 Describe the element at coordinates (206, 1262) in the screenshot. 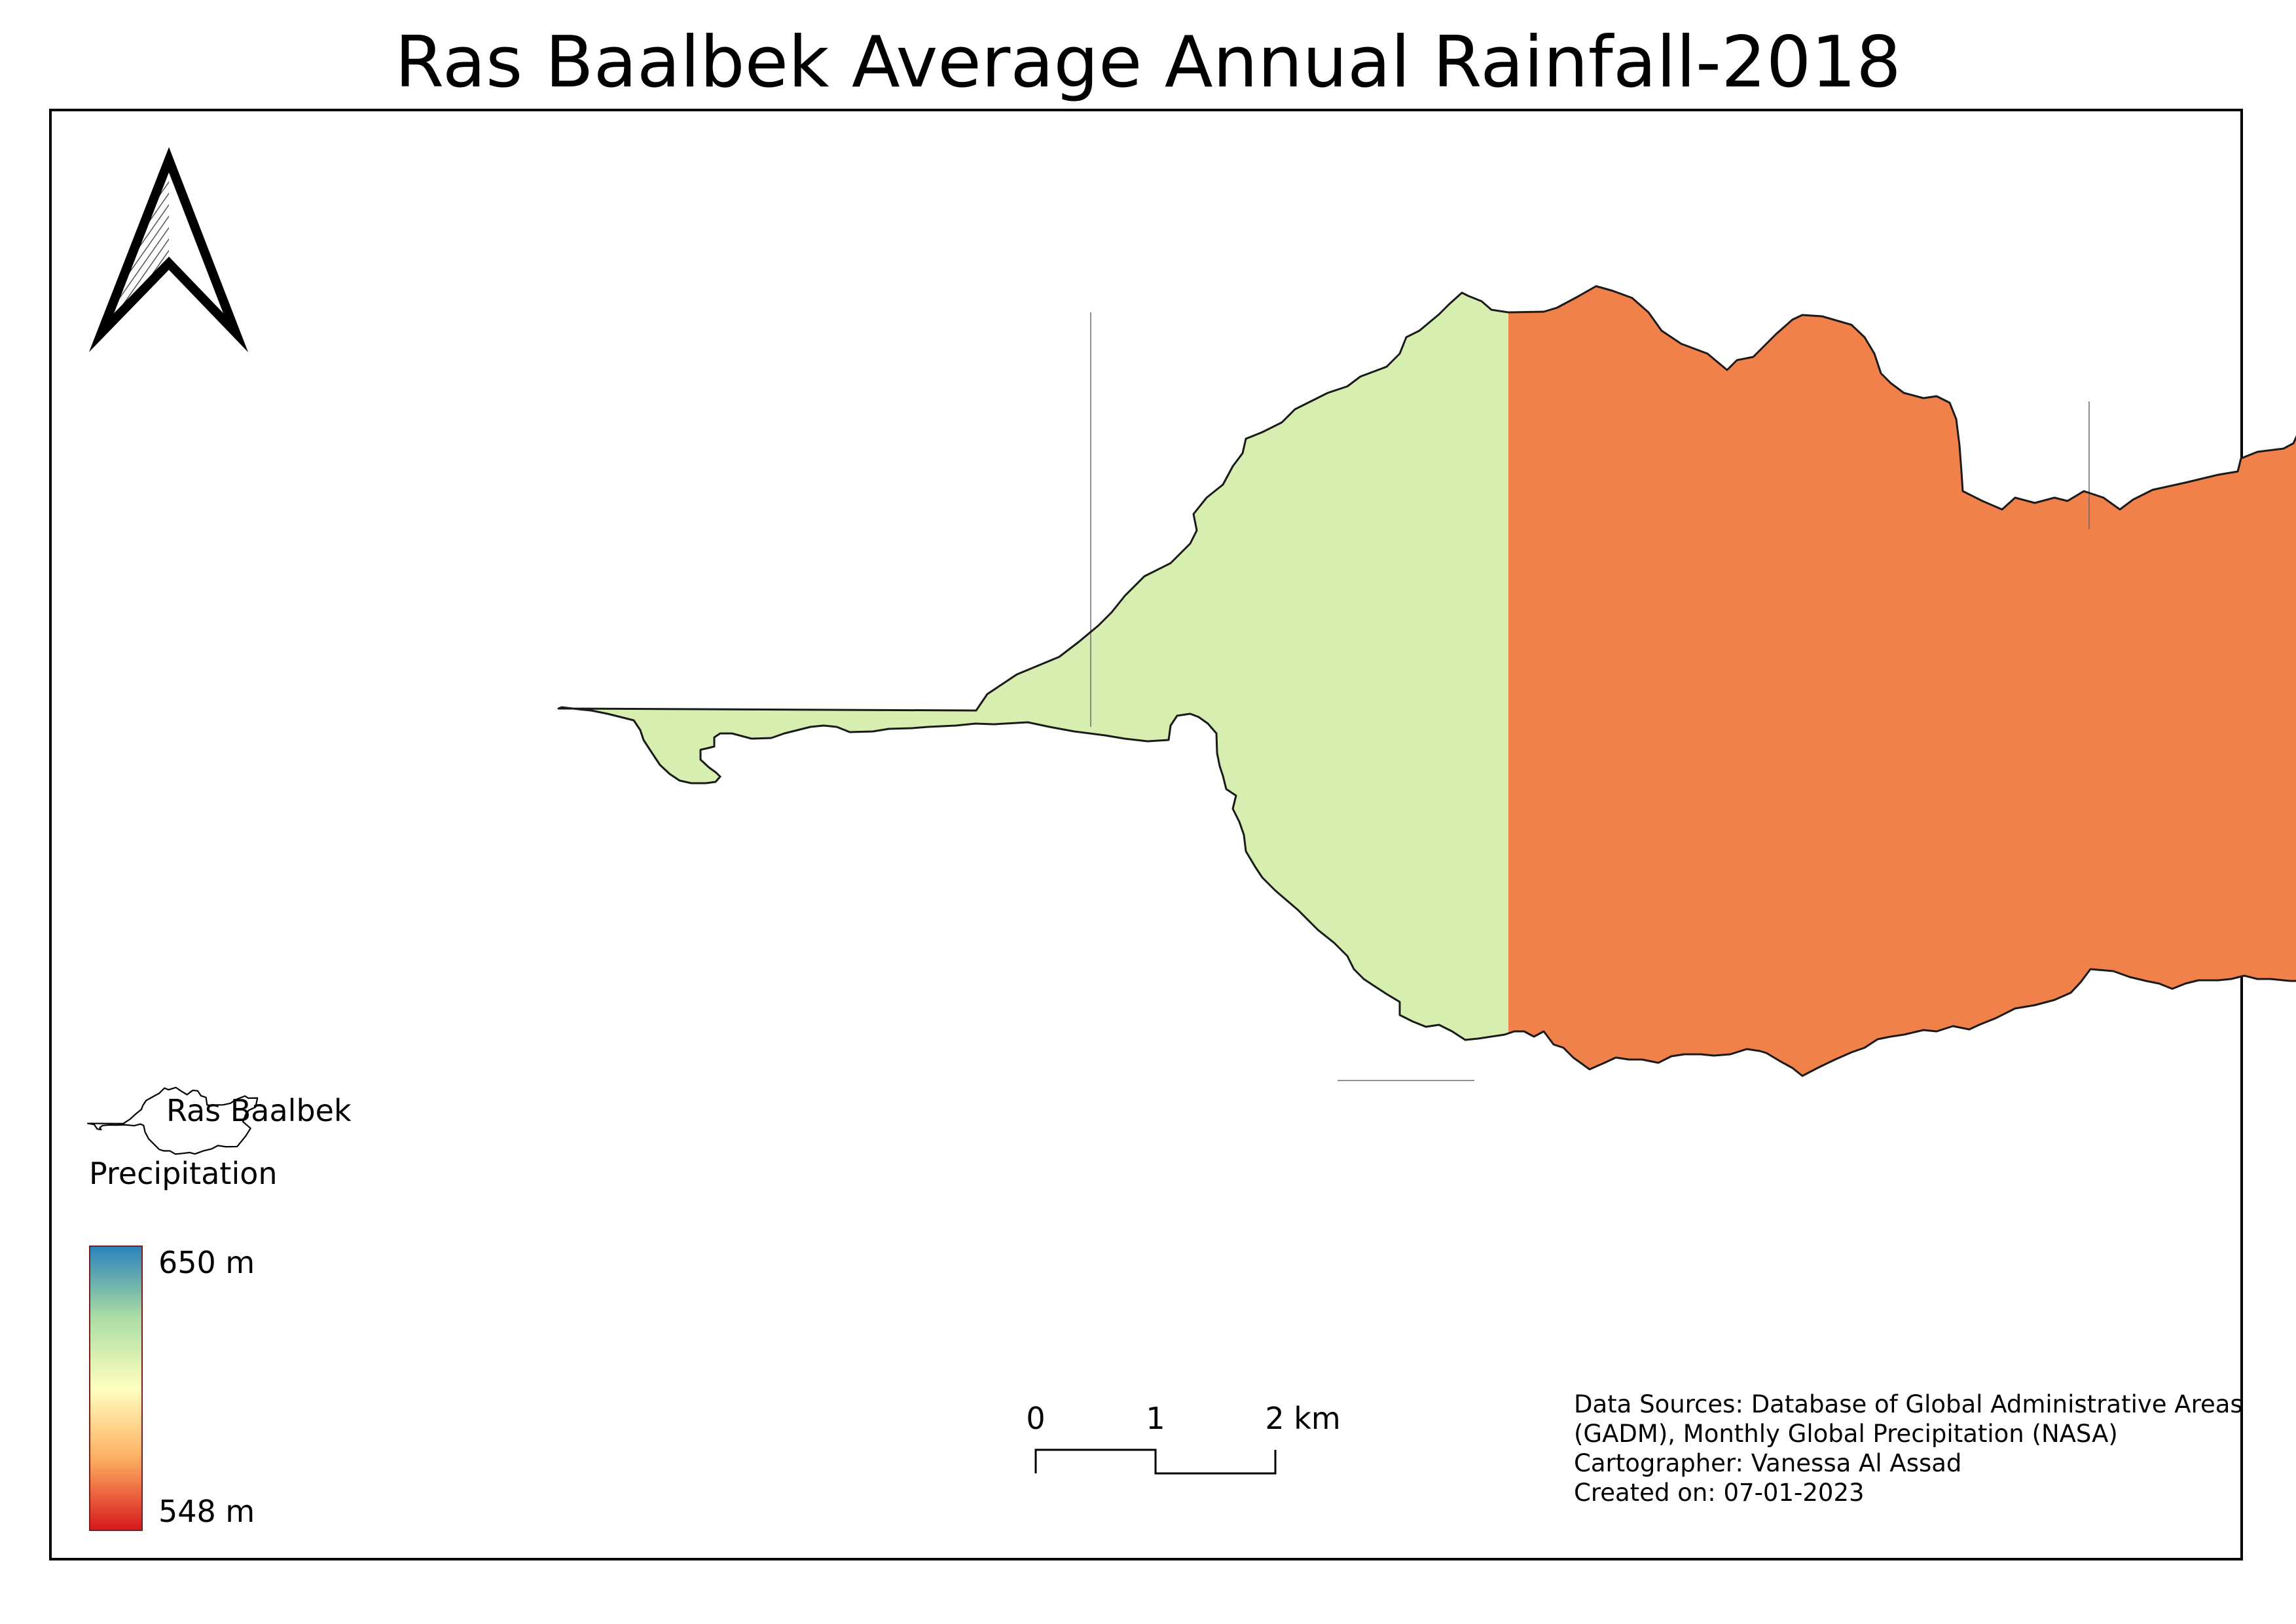

I see `ramp-max-label: 650 m` at that location.